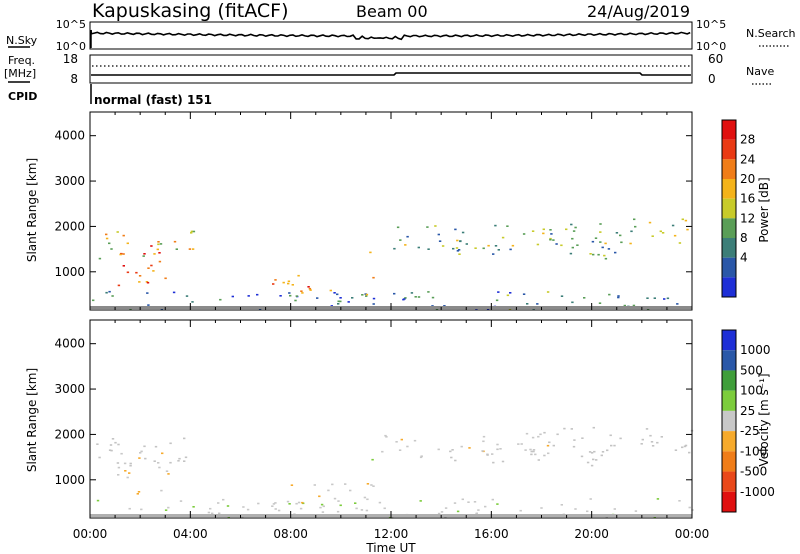  Describe the element at coordinates (392, 11) in the screenshot. I see `beam-title: Beam 00` at that location.